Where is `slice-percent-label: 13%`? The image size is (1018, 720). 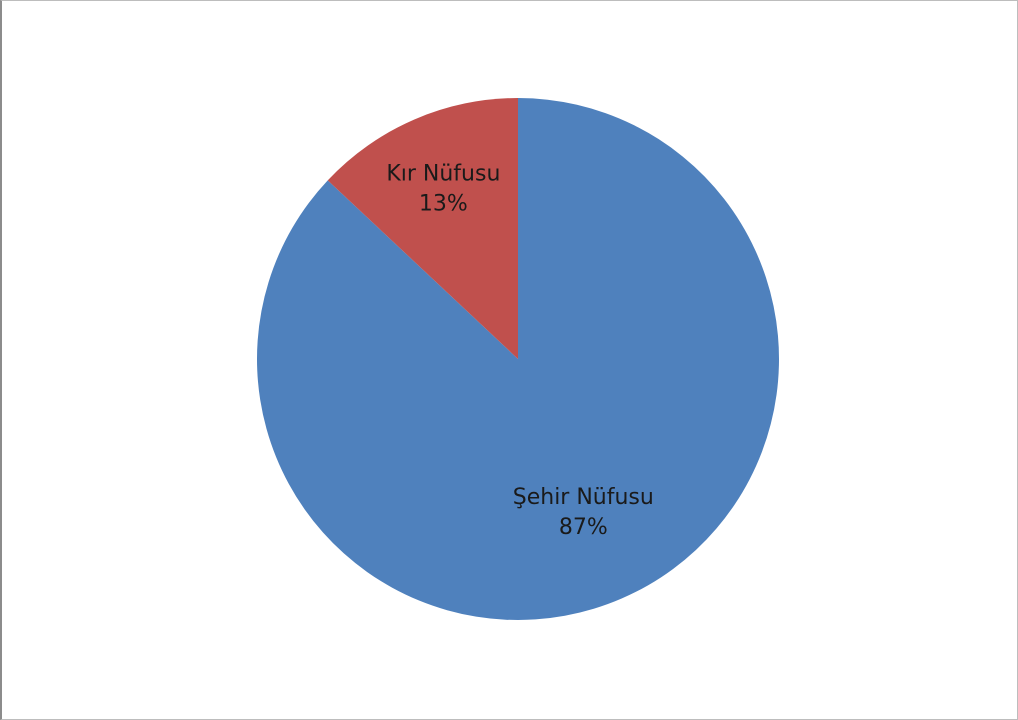
slice-percent-label: 13% is located at coordinates (443, 204).